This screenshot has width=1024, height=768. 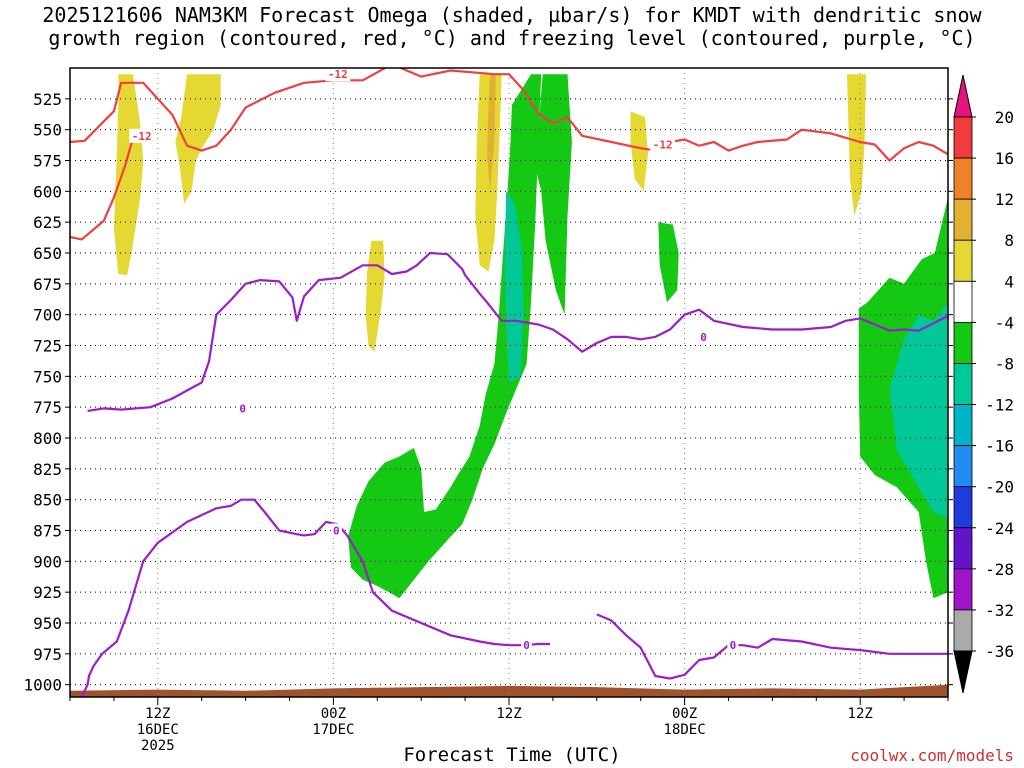 I want to click on contour-label-1: -12, so click(x=338, y=74).